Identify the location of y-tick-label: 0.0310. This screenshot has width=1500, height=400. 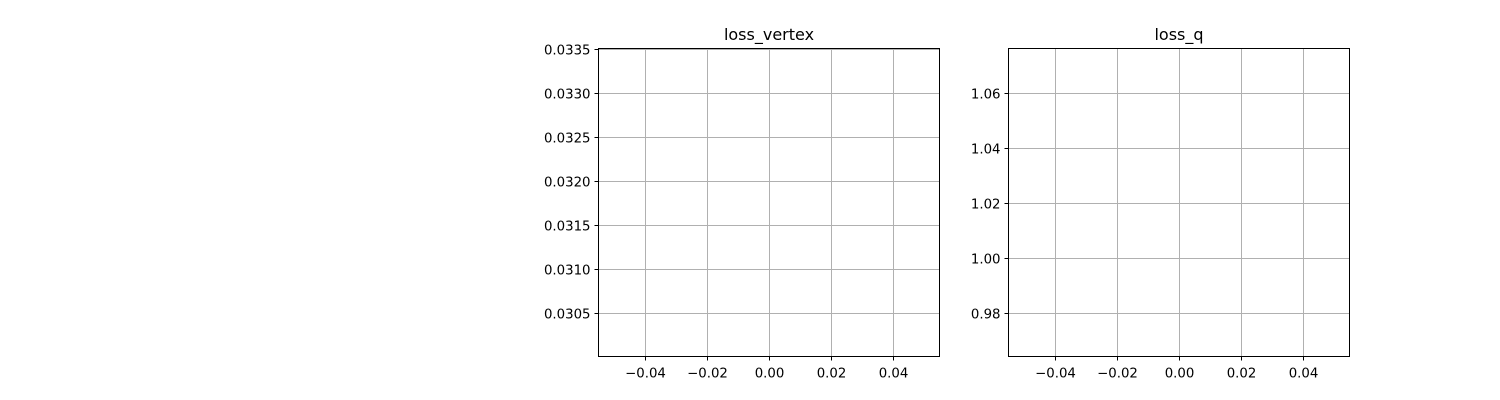
(567, 271).